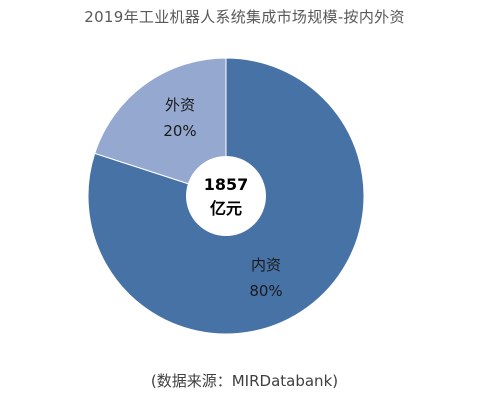  What do you see at coordinates (226, 208) in the screenshot?
I see `center-total-unit: 亿元` at bounding box center [226, 208].